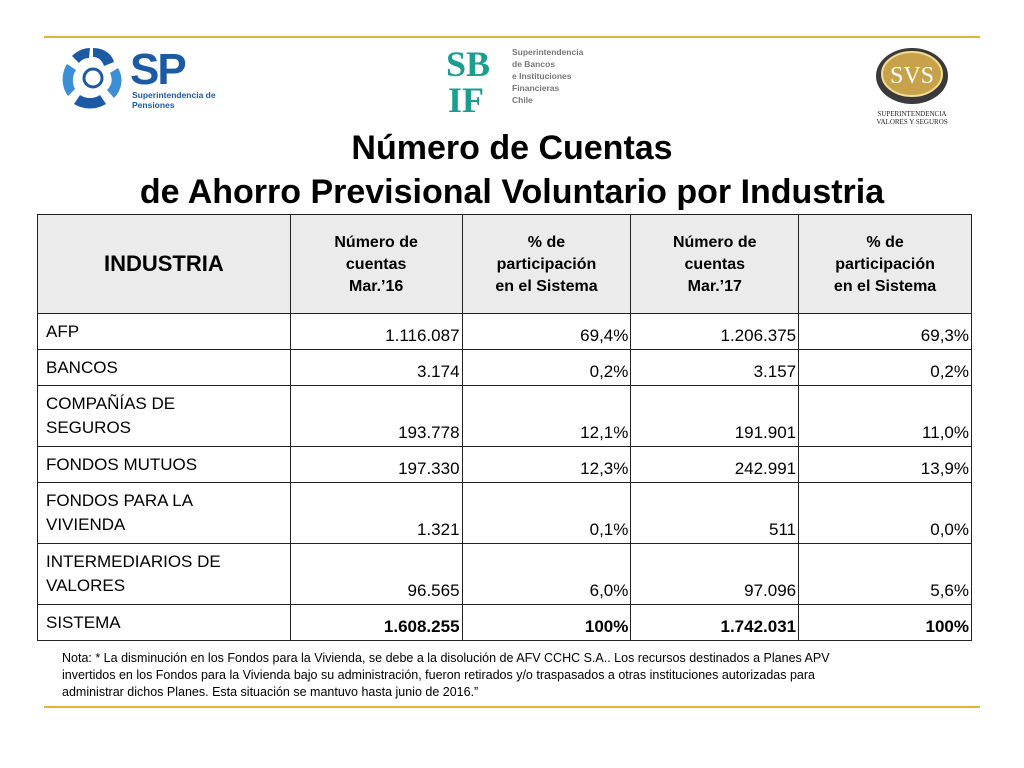 This screenshot has height=768, width=1024. Describe the element at coordinates (885, 513) in the screenshot. I see `cell-participacion-2017: 0,0%` at that location.